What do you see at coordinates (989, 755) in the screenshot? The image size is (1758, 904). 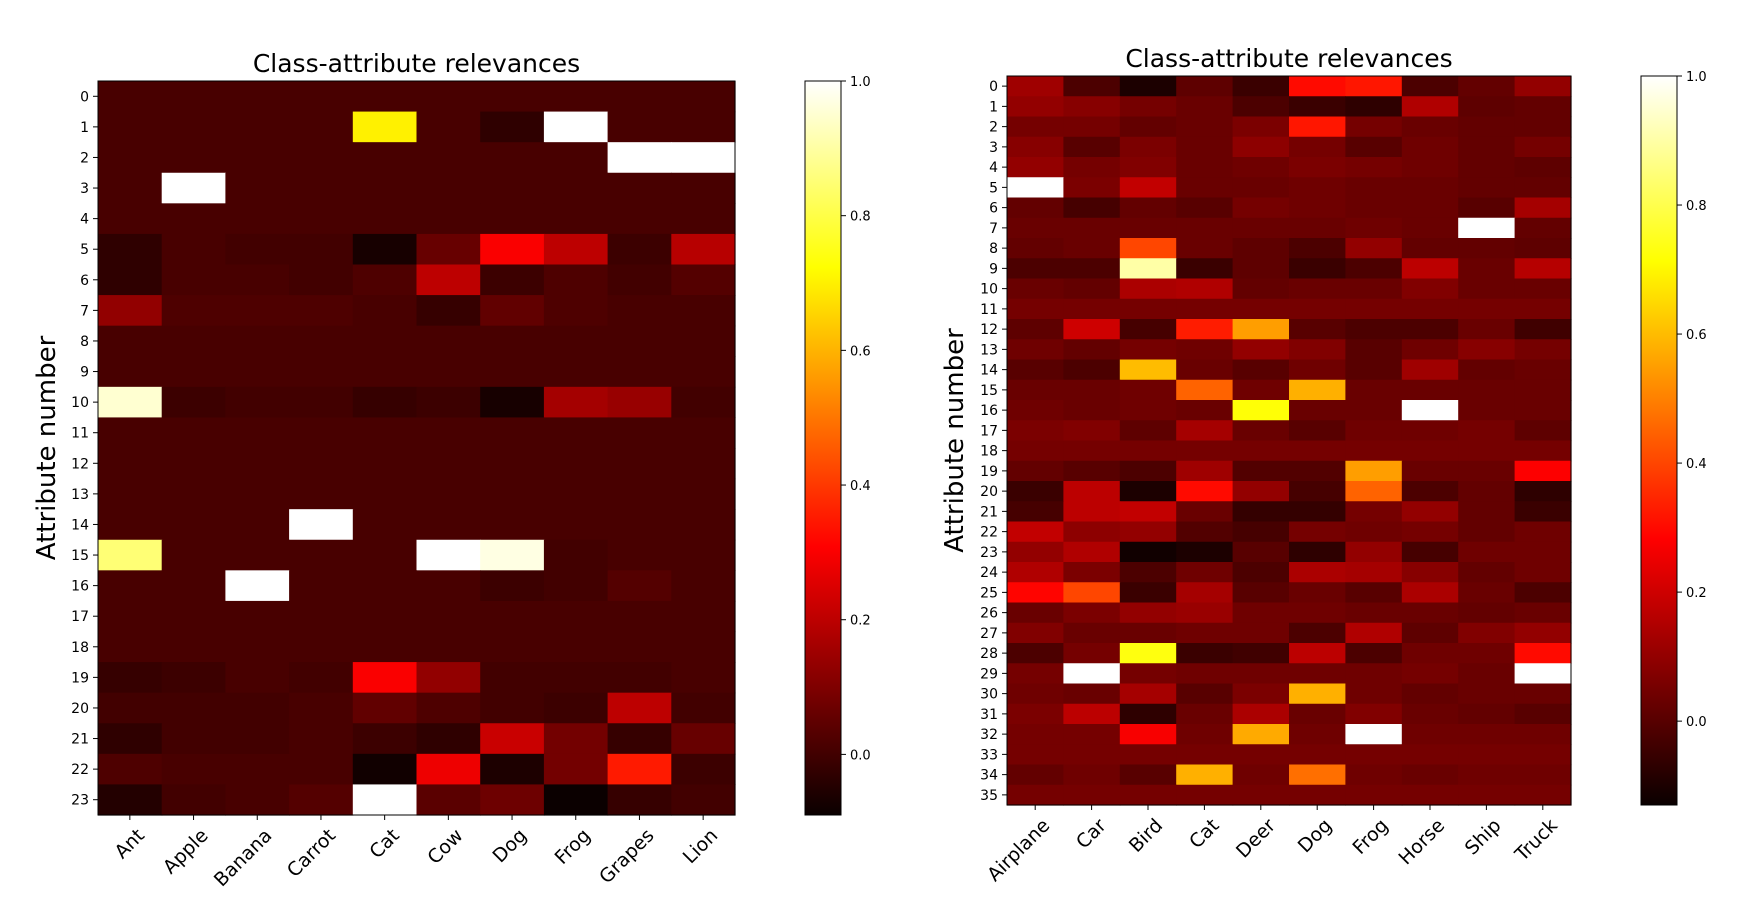 I see `y-tick-label: 33` at bounding box center [989, 755].